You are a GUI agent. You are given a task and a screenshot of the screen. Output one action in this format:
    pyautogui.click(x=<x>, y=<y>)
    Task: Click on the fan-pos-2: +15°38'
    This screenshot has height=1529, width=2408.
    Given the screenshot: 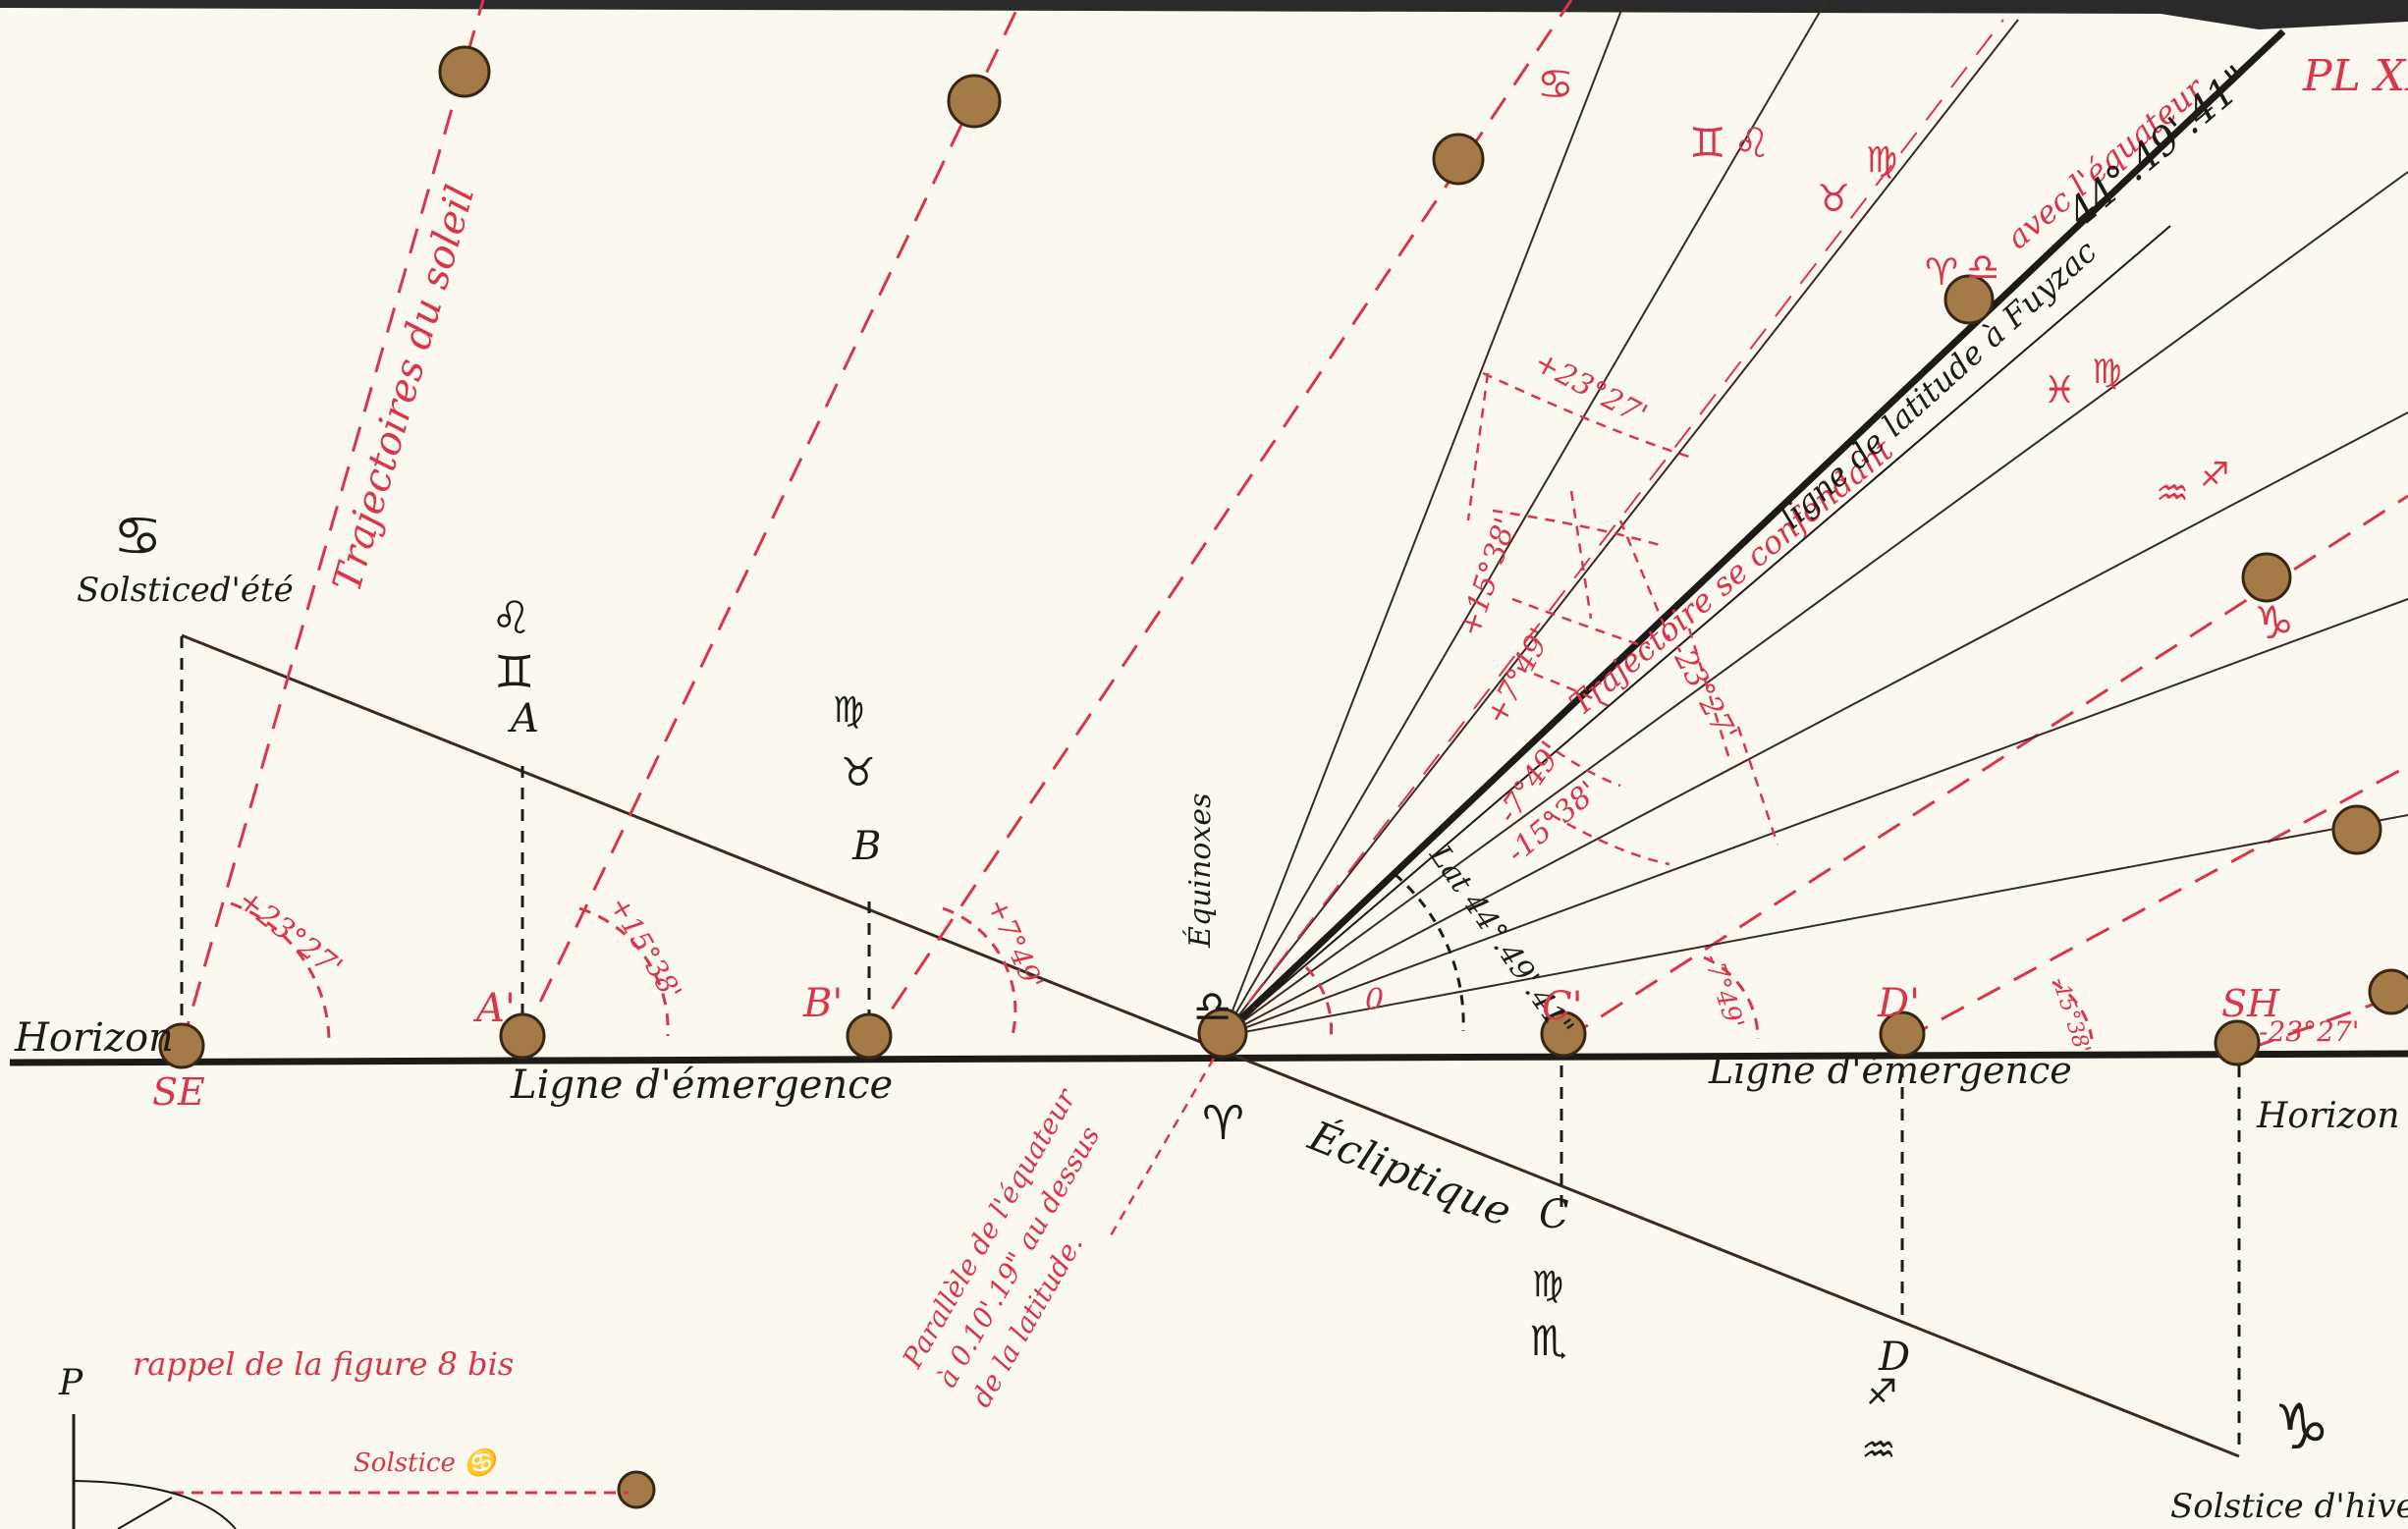 What is the action you would take?
    pyautogui.click(x=1487, y=577)
    